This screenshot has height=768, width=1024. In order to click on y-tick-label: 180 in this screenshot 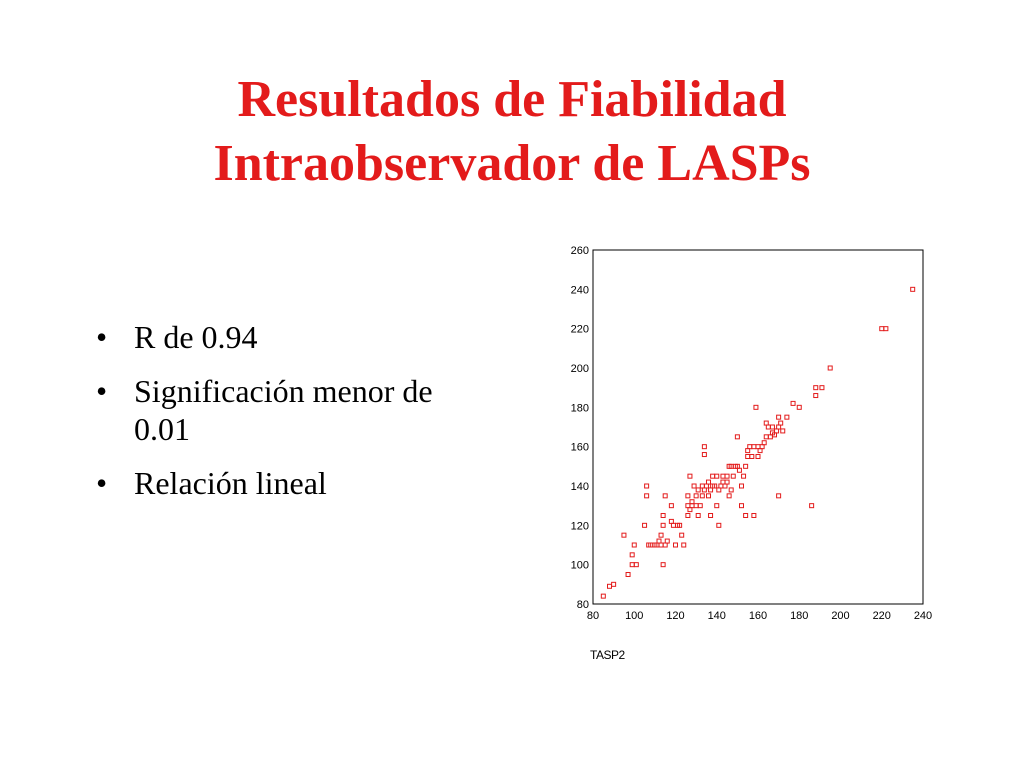, I will do `click(580, 408)`.